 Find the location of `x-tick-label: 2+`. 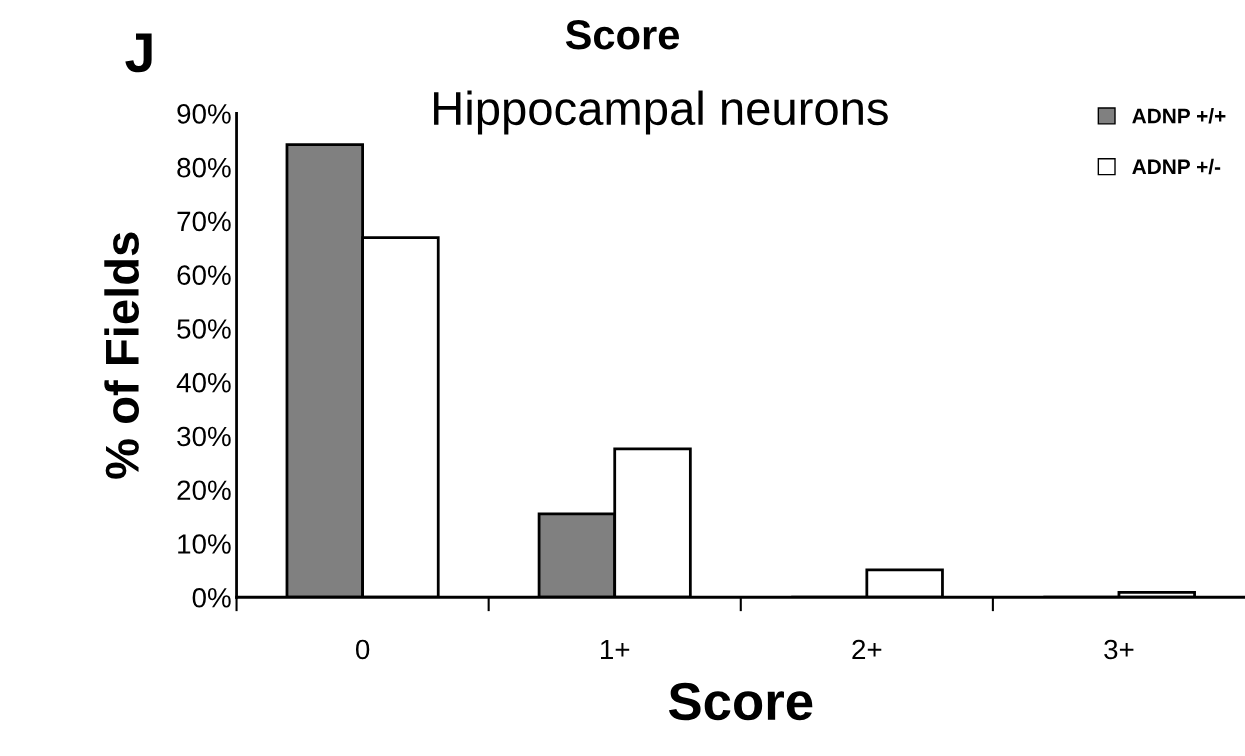

x-tick-label: 2+ is located at coordinates (867, 649).